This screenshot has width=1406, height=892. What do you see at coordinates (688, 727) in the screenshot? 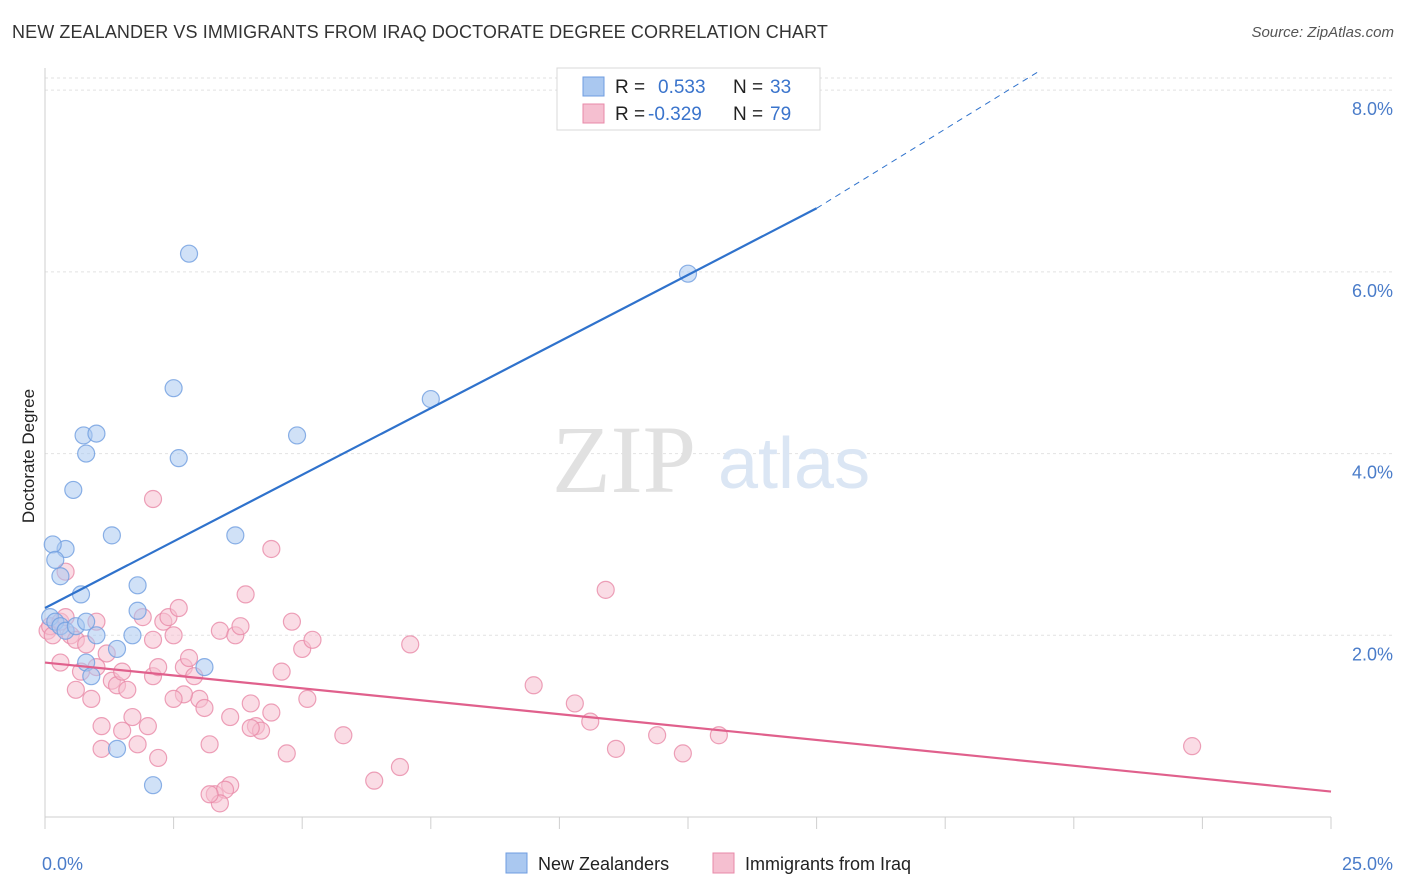
I see `trend-line-iraq` at bounding box center [688, 727].